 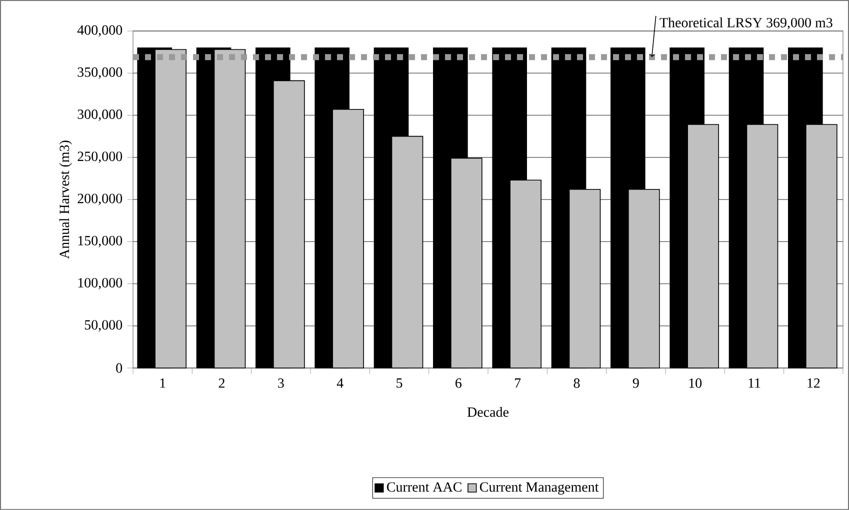 I want to click on y-tick-label: 300,000, so click(x=100, y=115).